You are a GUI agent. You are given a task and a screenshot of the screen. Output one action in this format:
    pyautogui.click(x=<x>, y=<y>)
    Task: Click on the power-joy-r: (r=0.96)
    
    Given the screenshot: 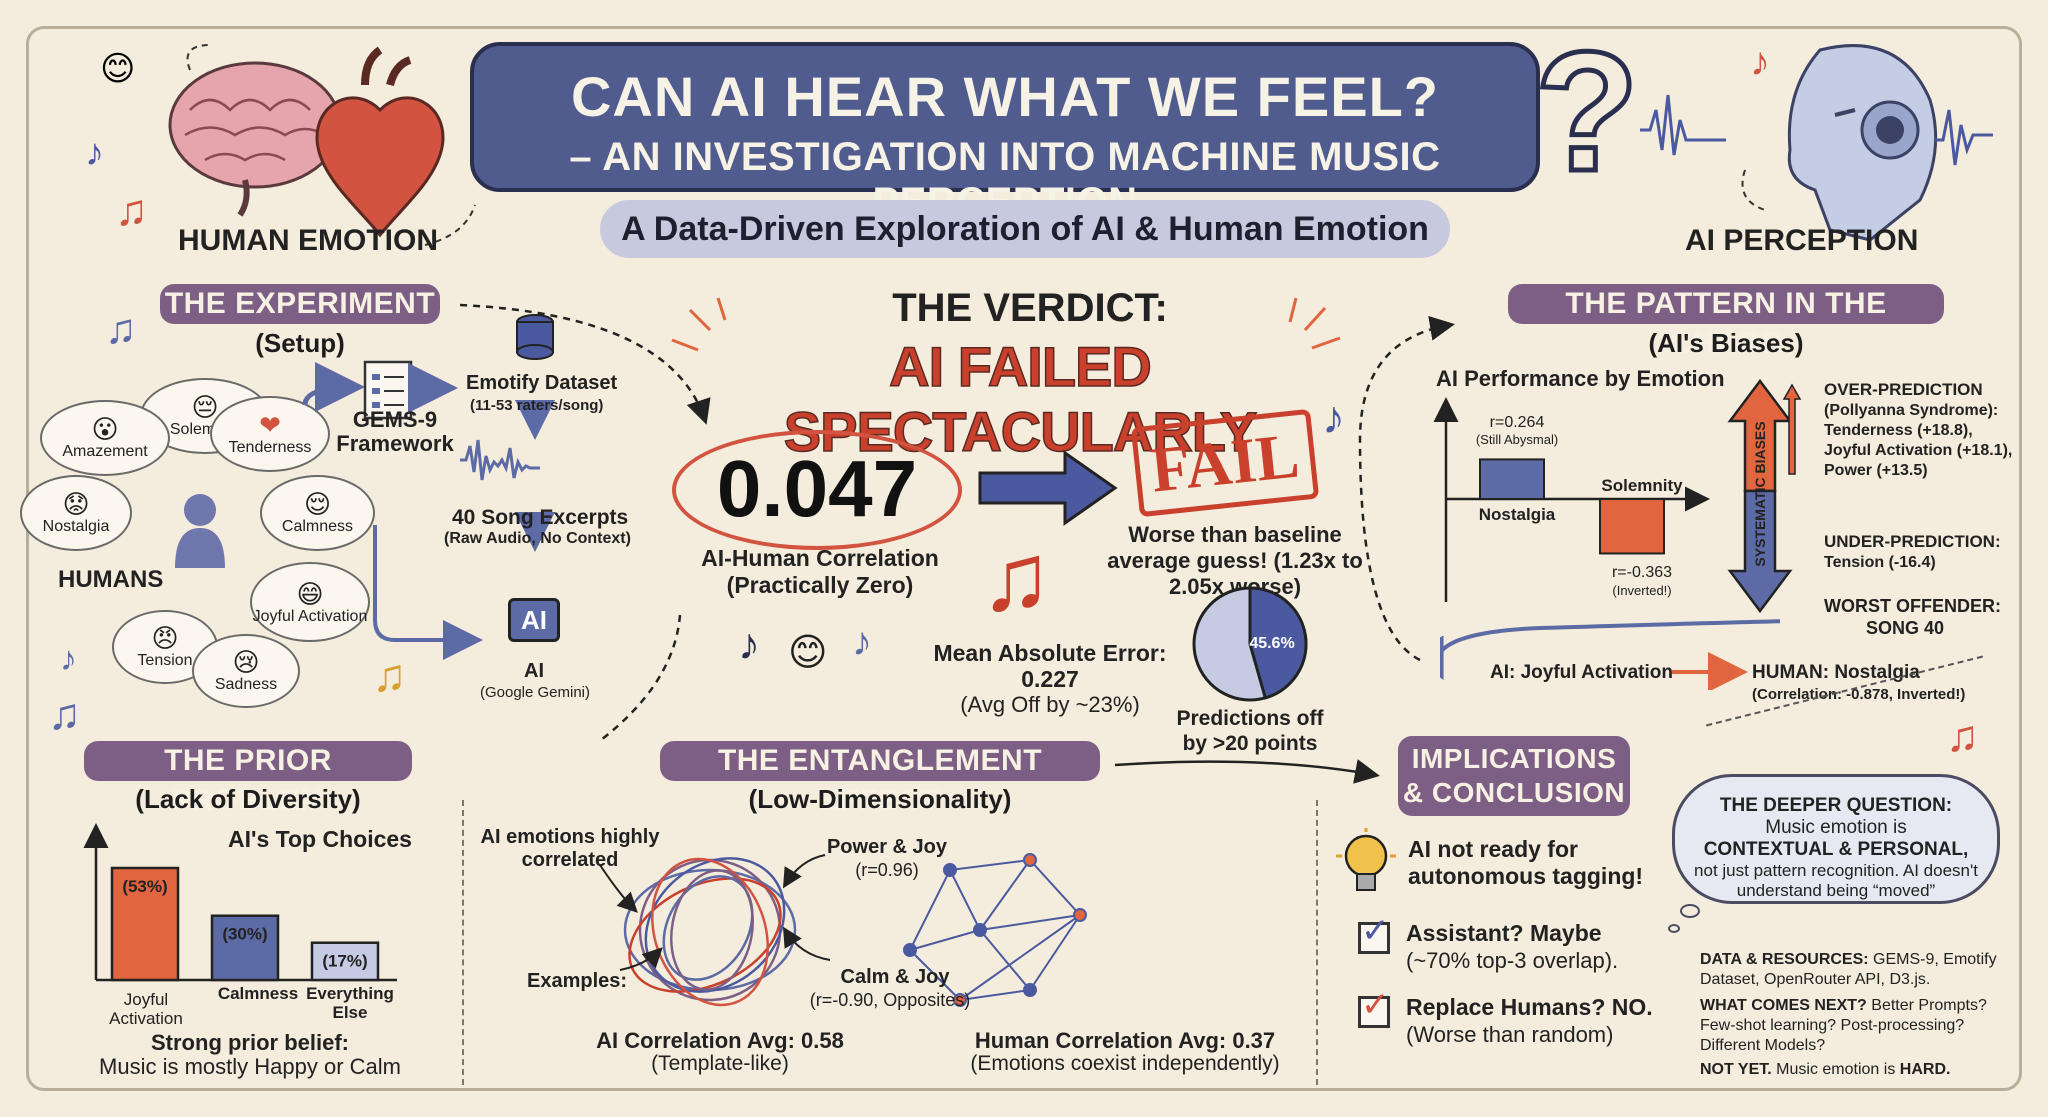 What is the action you would take?
    pyautogui.click(x=887, y=870)
    